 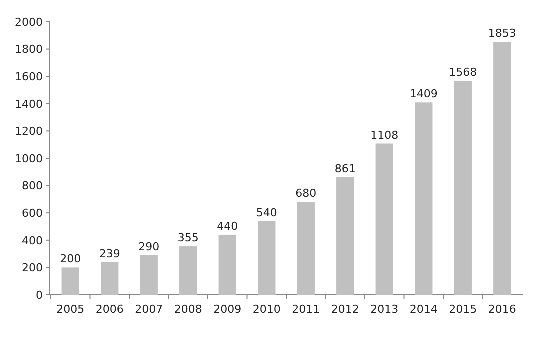 I want to click on data-label: 680, so click(x=306, y=193).